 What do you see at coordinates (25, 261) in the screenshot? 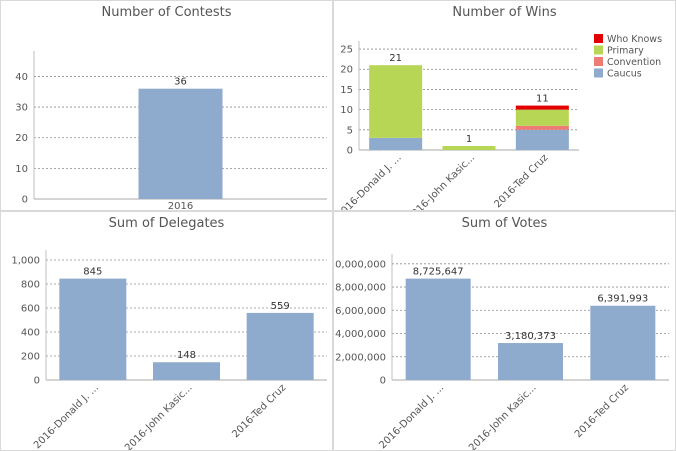
I see `delegates-ytick-label: 1,000` at bounding box center [25, 261].